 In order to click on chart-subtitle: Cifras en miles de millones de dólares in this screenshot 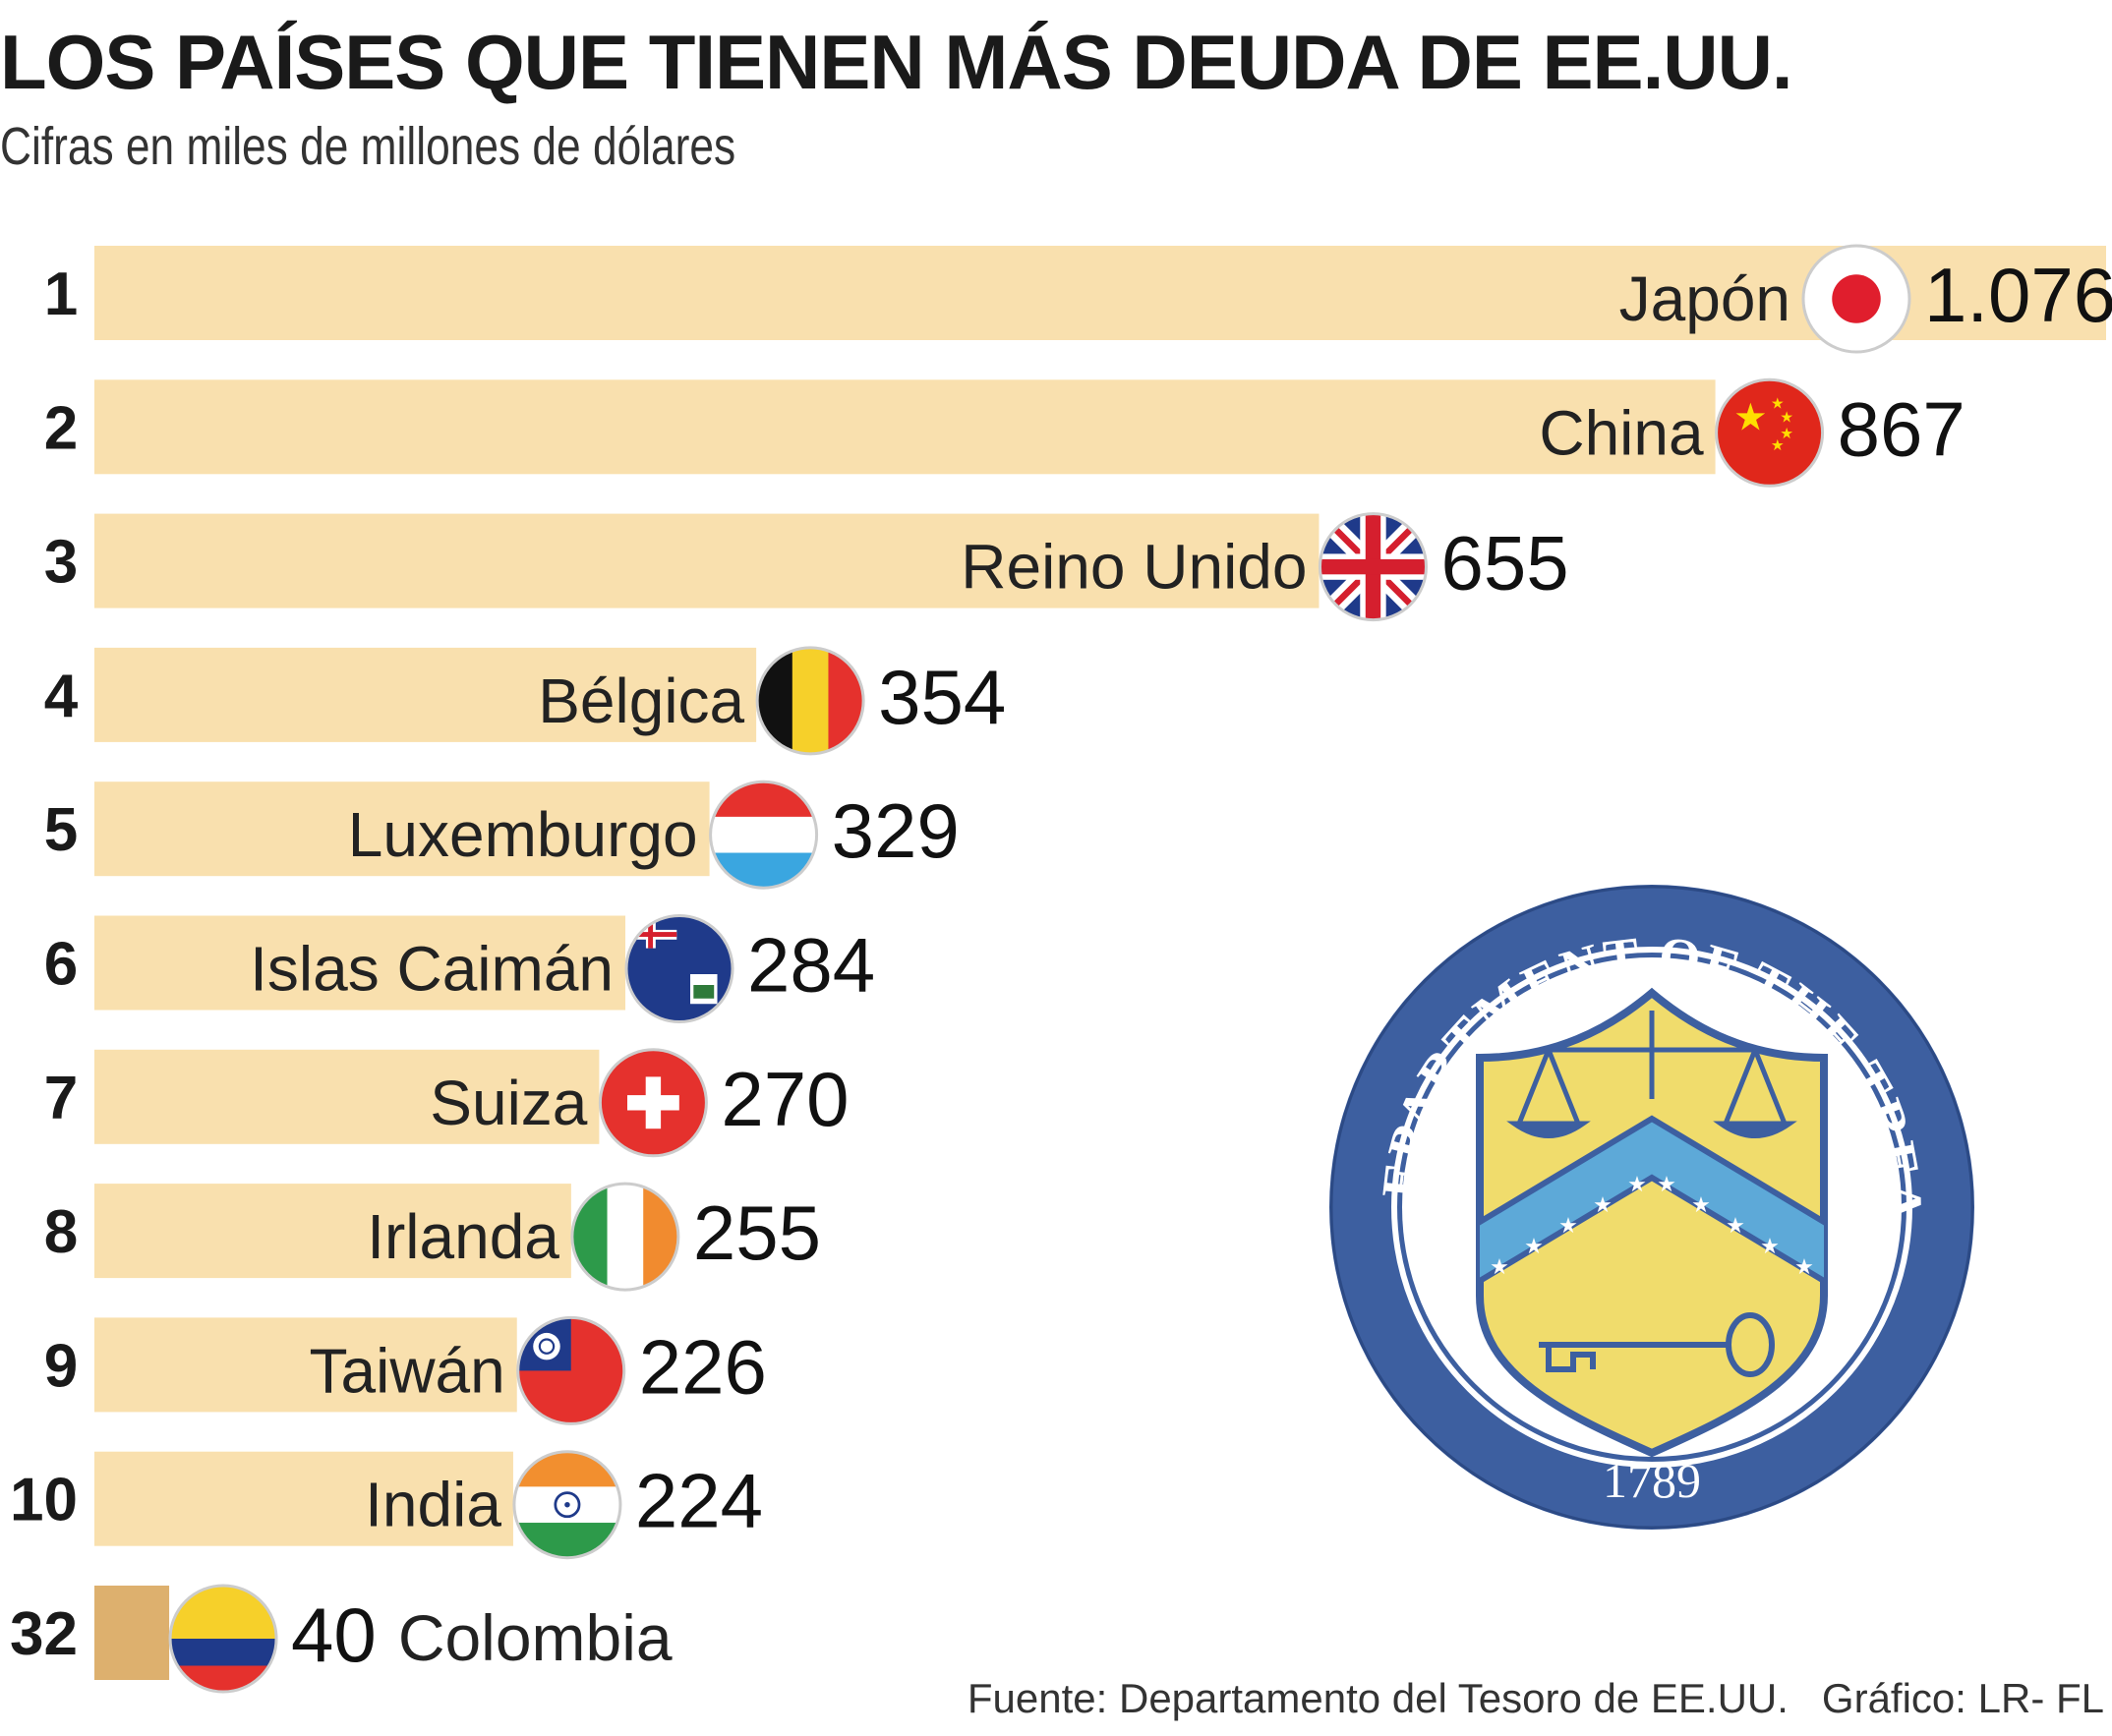, I will do `click(368, 146)`.